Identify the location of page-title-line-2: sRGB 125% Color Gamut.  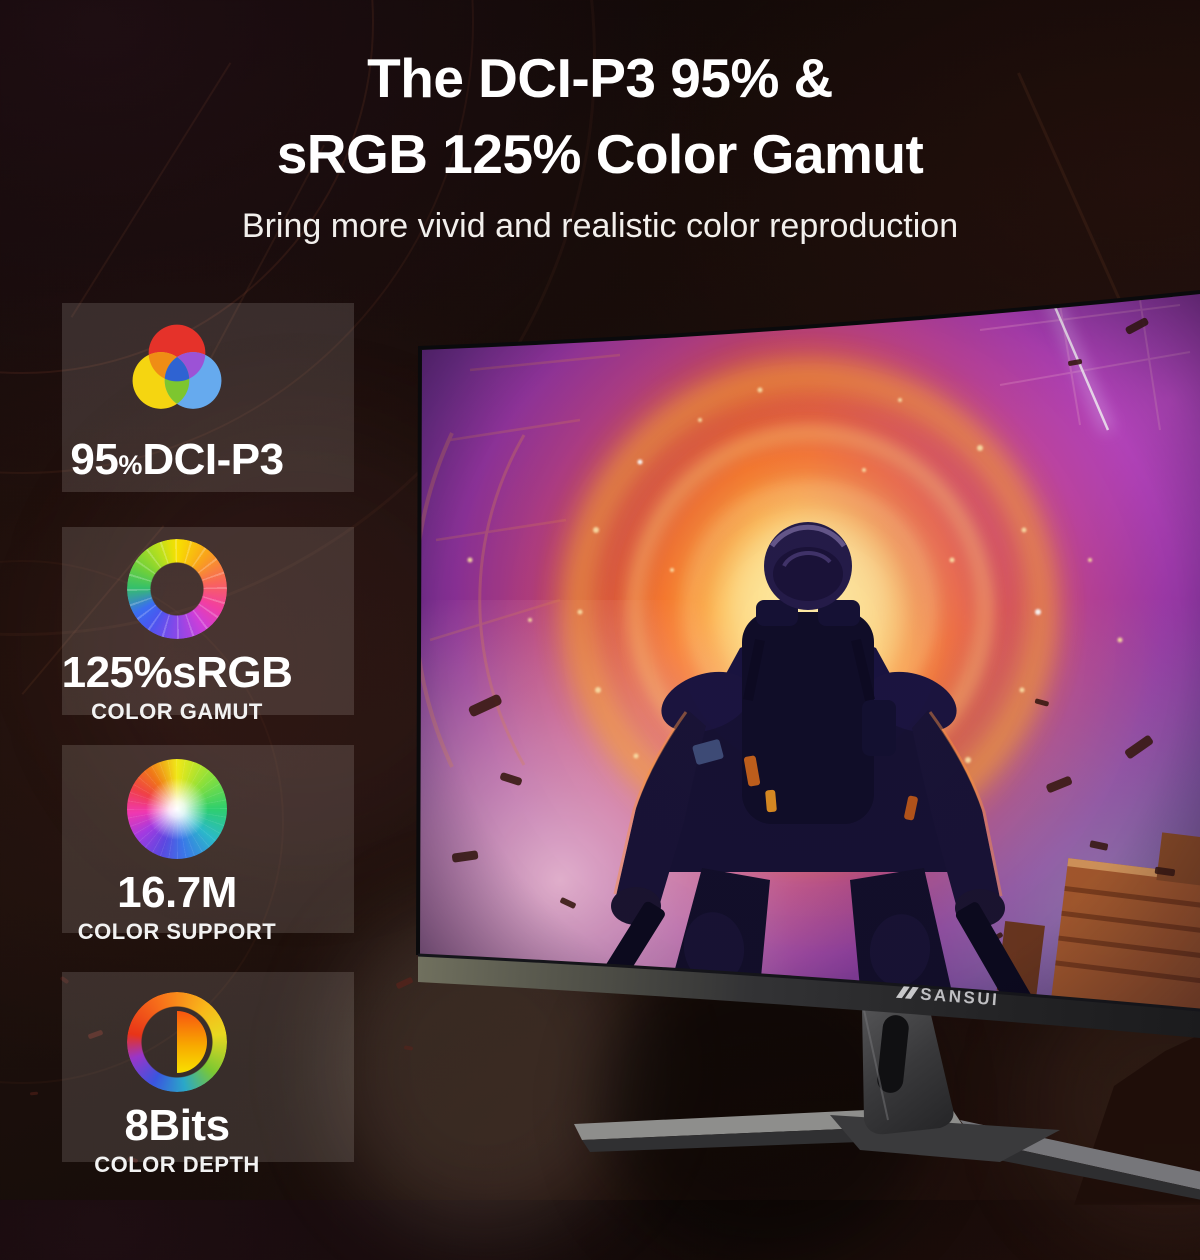
(600, 154).